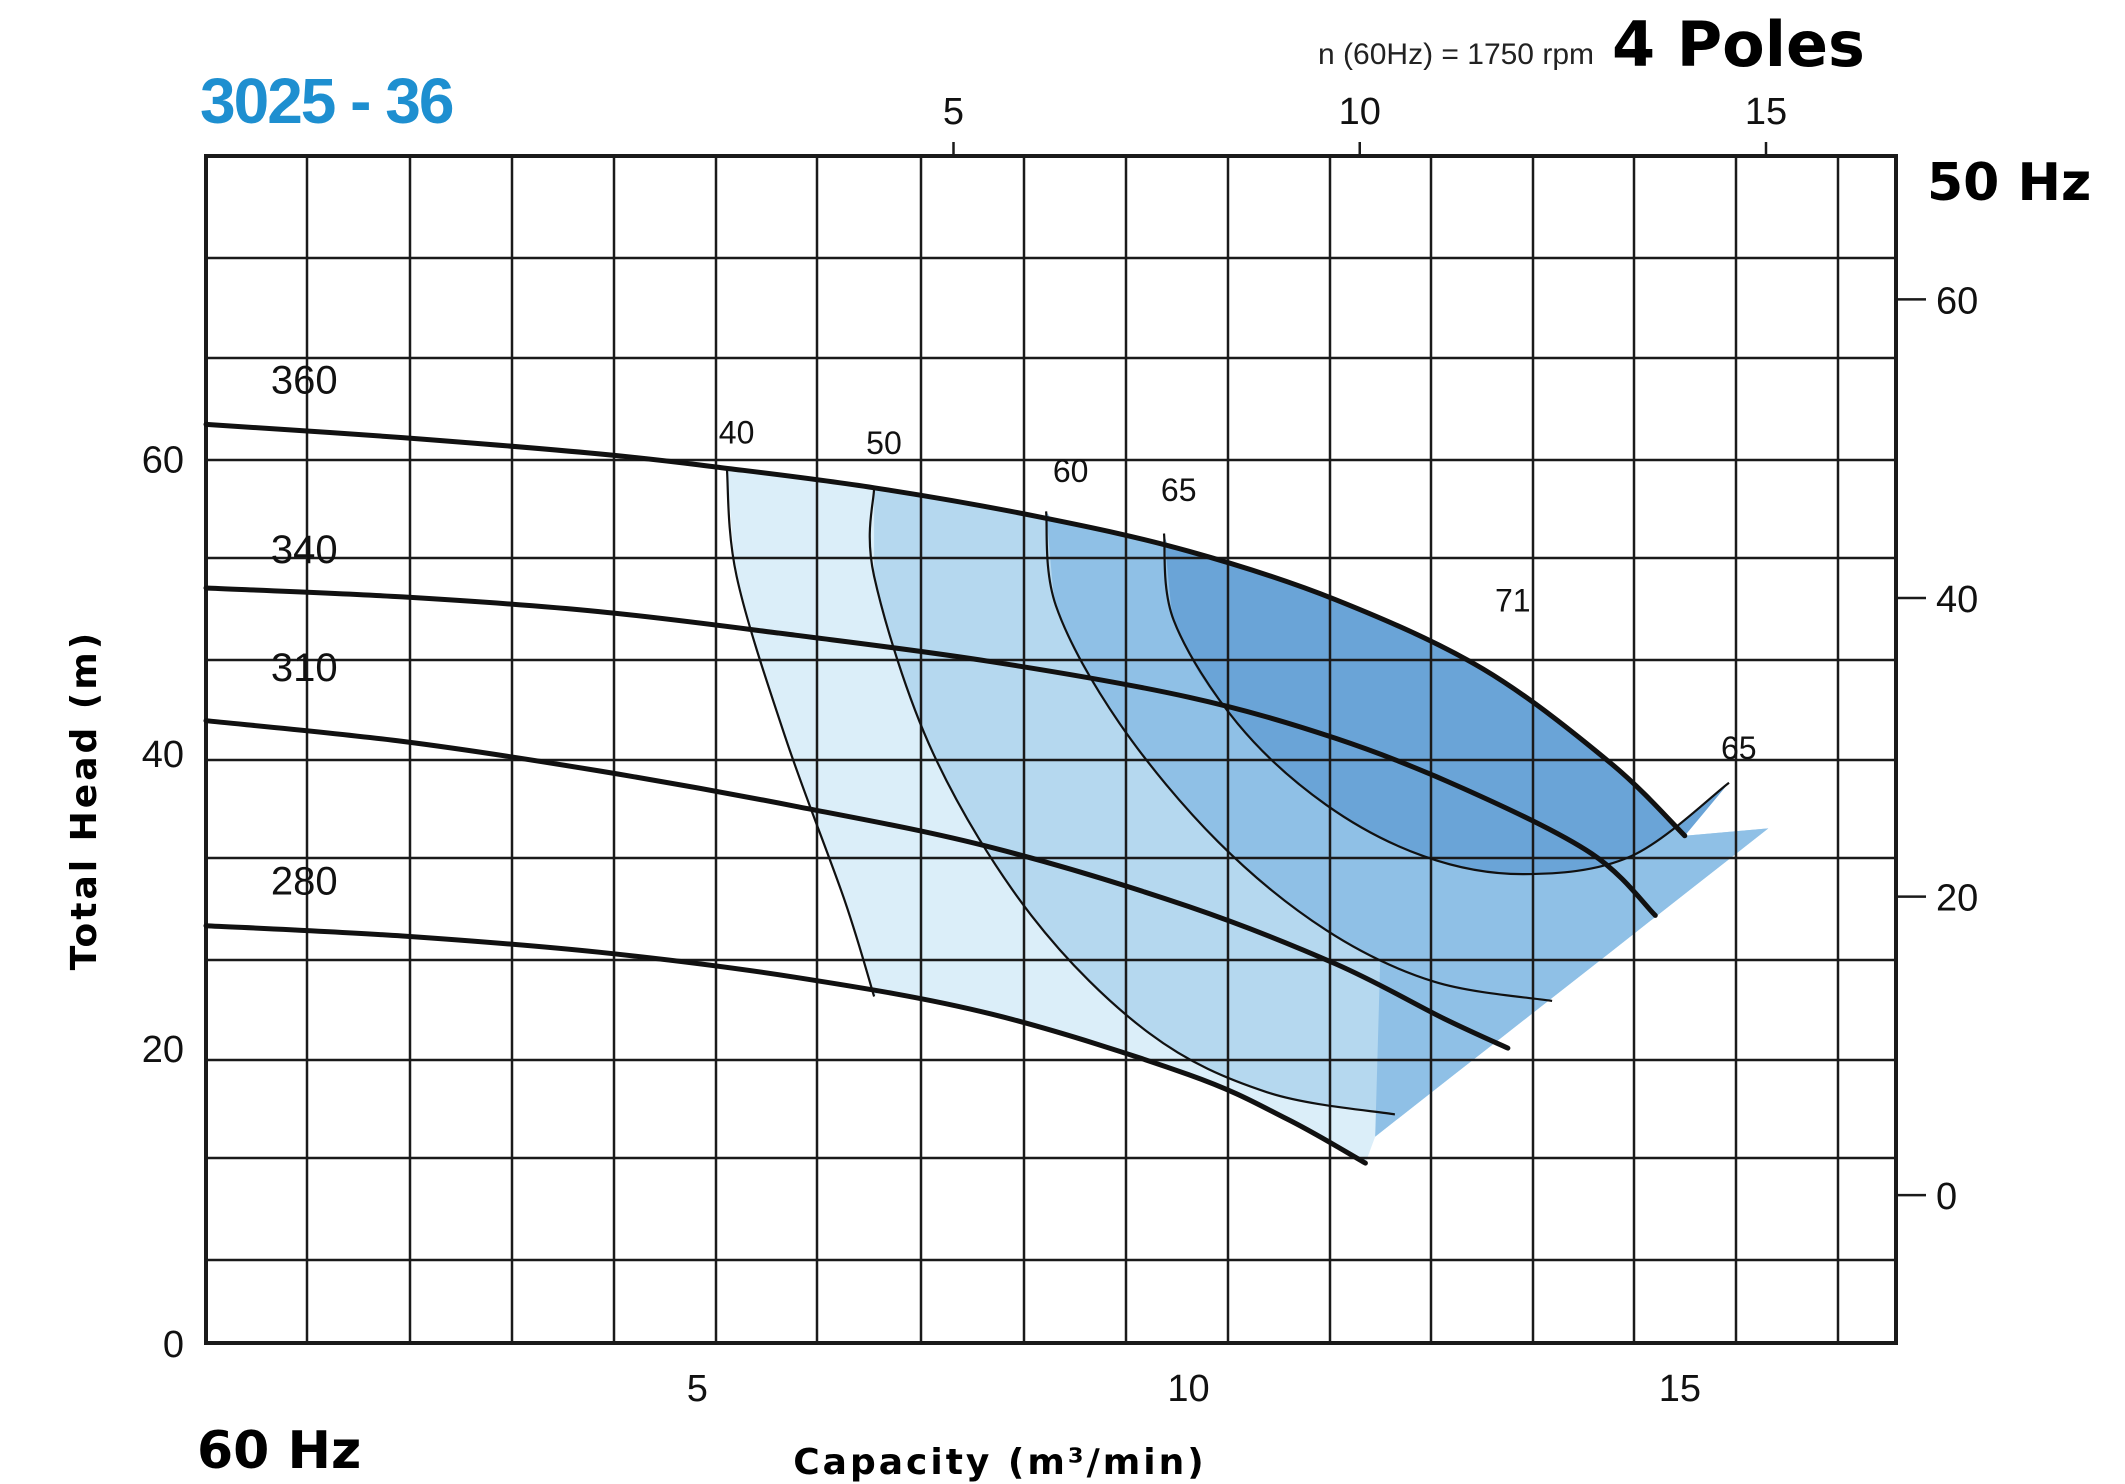 Image resolution: width=2125 pixels, height=1484 pixels. I want to click on curve-label-50-5: 50, so click(884, 443).